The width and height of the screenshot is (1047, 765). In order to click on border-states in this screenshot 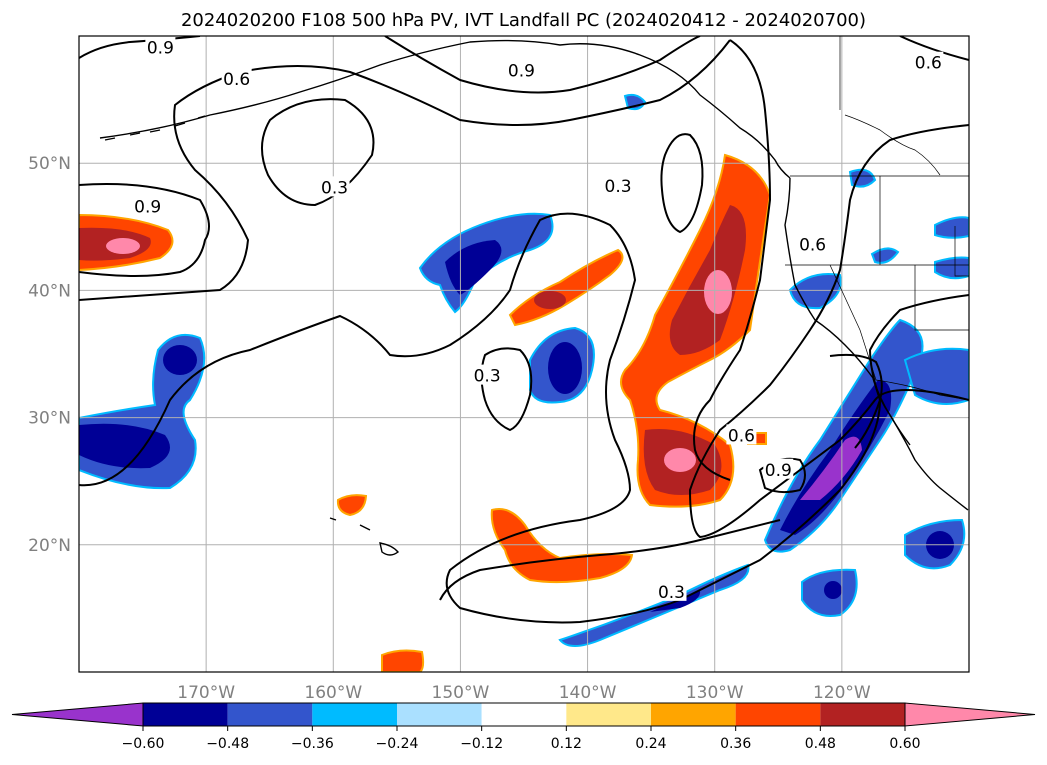, I will do `click(877, 278)`.